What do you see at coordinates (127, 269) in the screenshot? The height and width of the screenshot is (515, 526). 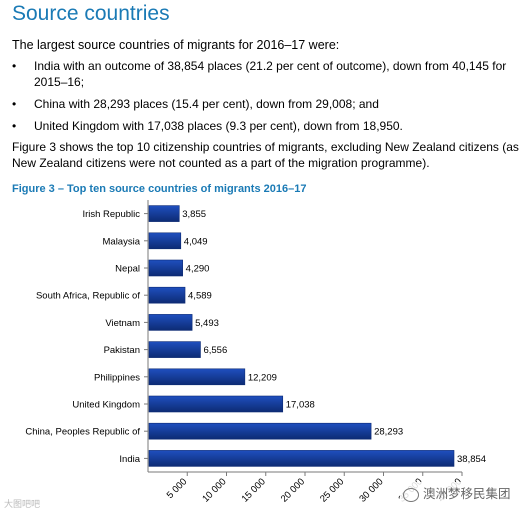 I see `category-label: Nepal` at bounding box center [127, 269].